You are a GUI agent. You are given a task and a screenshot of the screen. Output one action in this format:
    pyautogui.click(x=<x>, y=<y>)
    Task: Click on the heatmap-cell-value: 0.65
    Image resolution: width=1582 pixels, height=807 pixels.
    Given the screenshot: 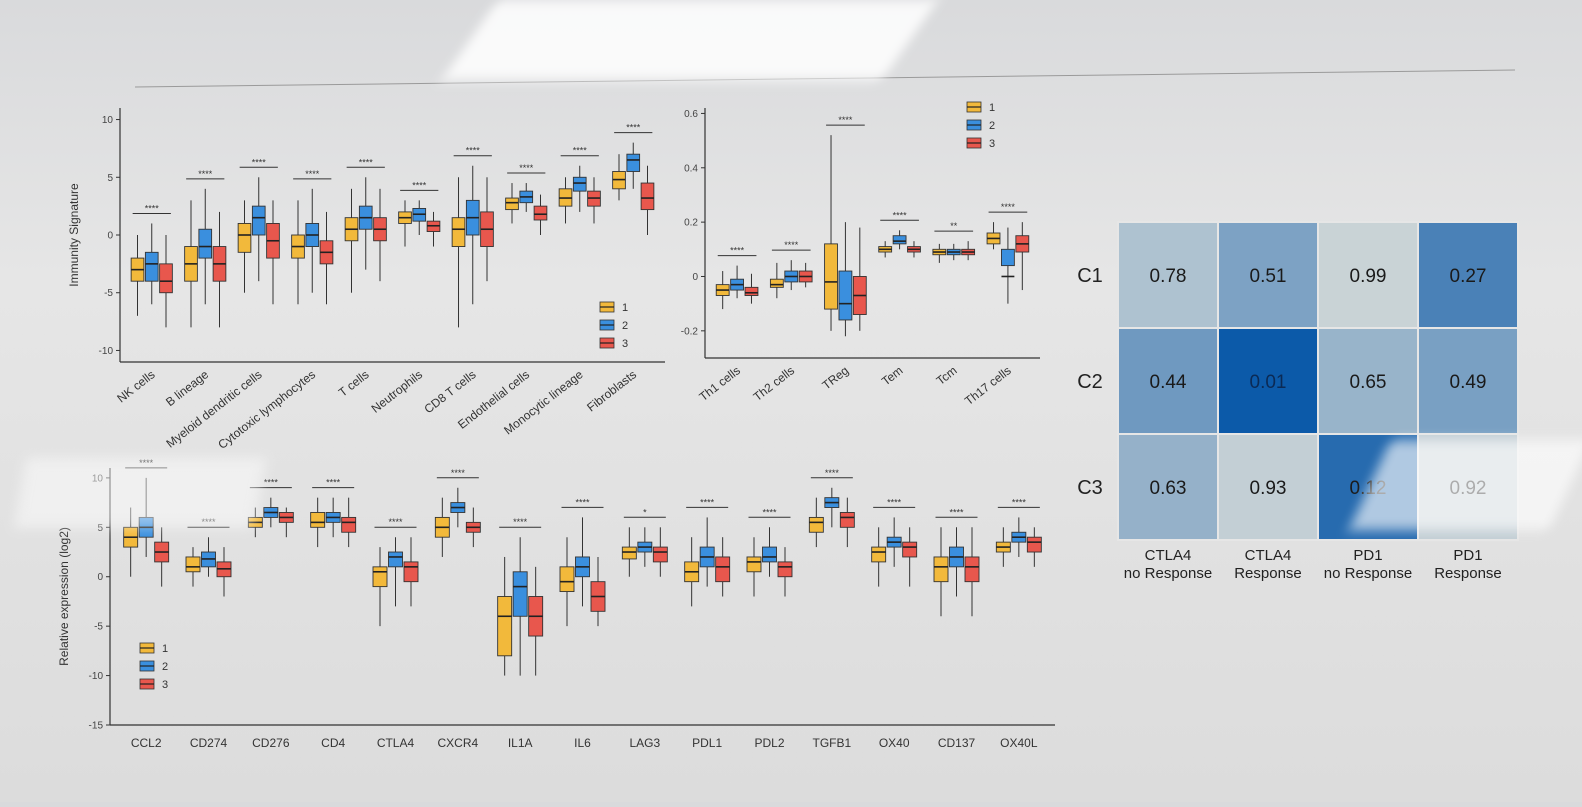 What is the action you would take?
    pyautogui.click(x=1368, y=382)
    